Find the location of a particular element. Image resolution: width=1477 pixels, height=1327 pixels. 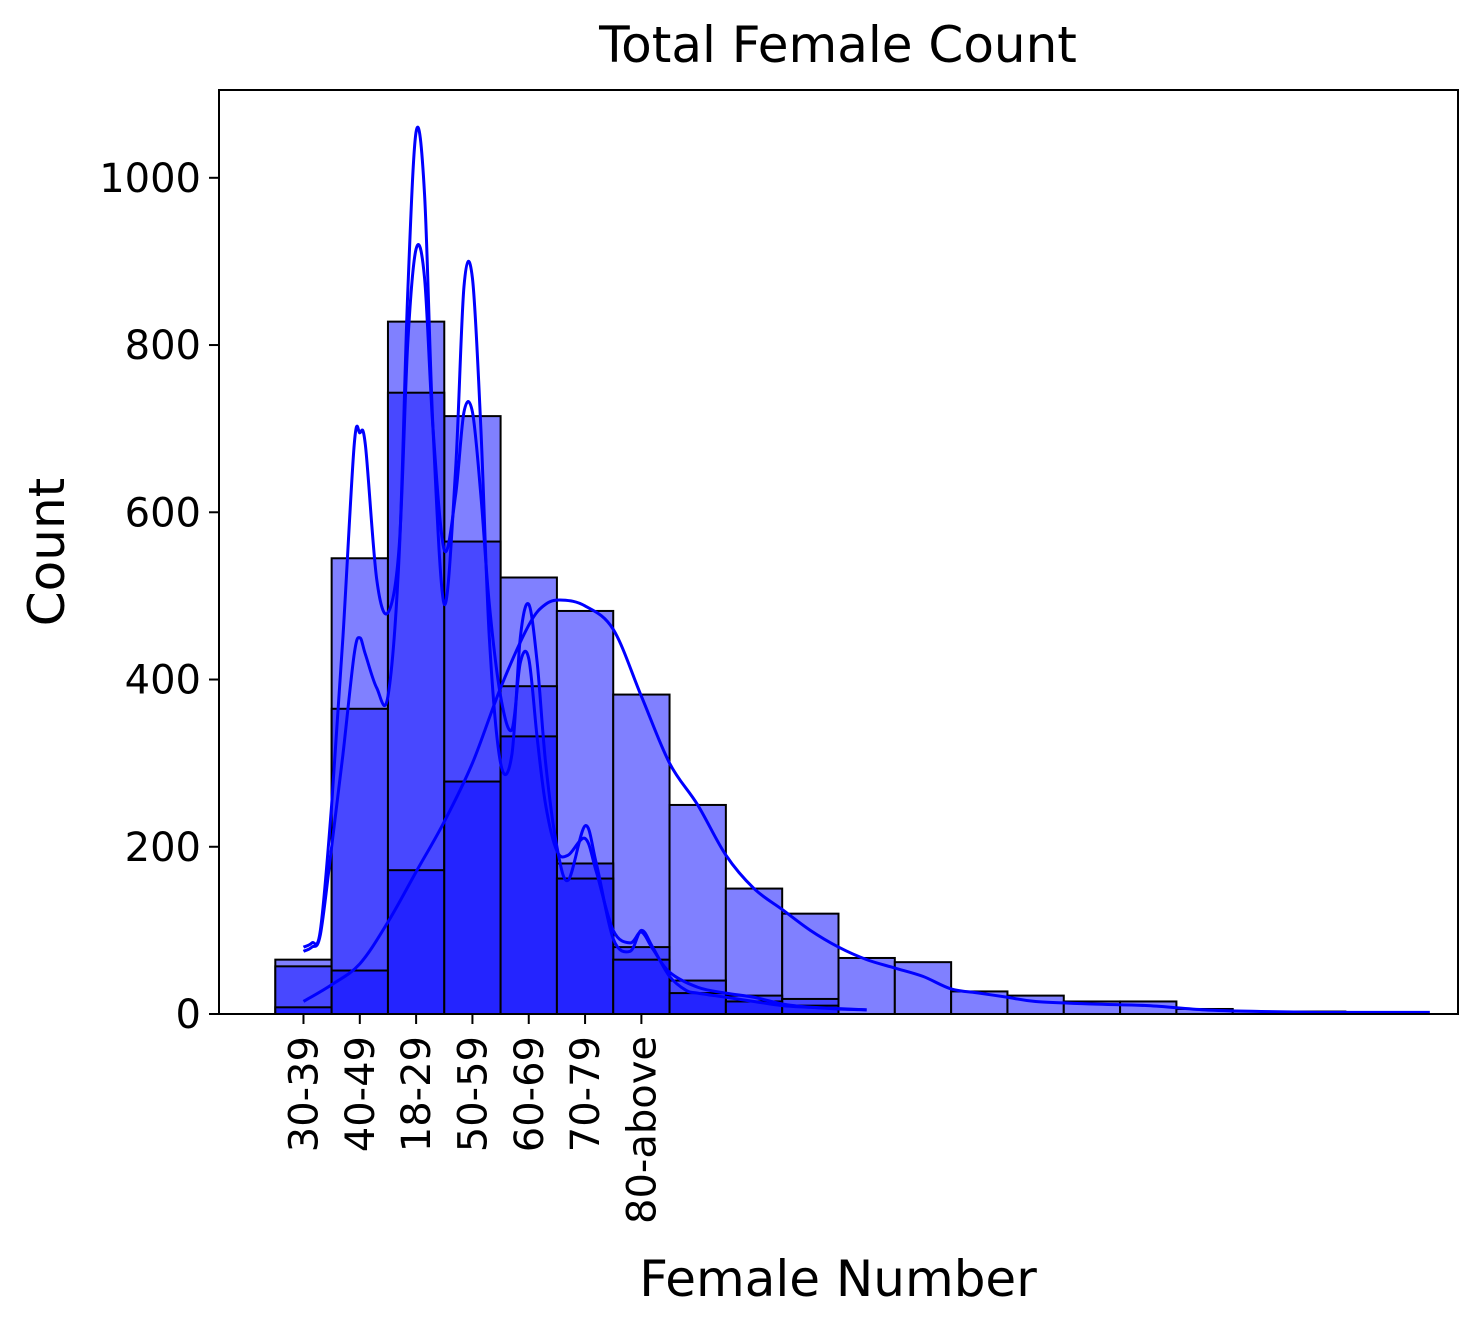

y-axis-label: Count is located at coordinates (47, 552).